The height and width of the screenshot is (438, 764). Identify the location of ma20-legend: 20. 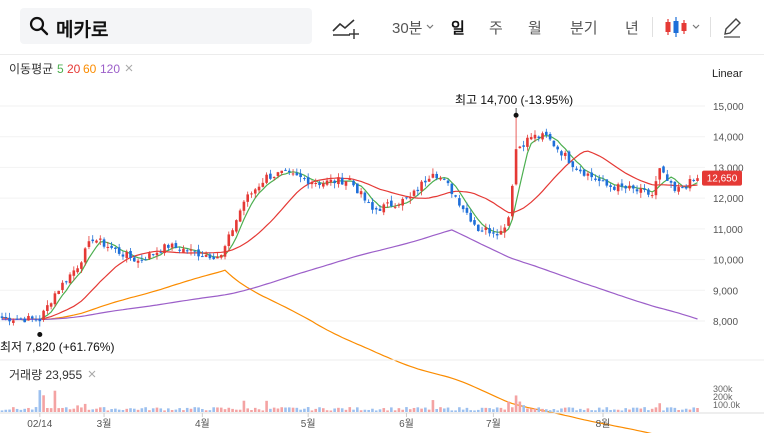
(74, 69).